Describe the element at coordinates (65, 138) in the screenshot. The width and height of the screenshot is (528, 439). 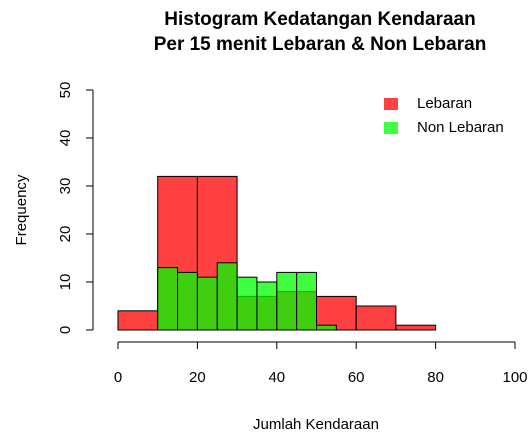
I see `y-tick-label: 40` at that location.